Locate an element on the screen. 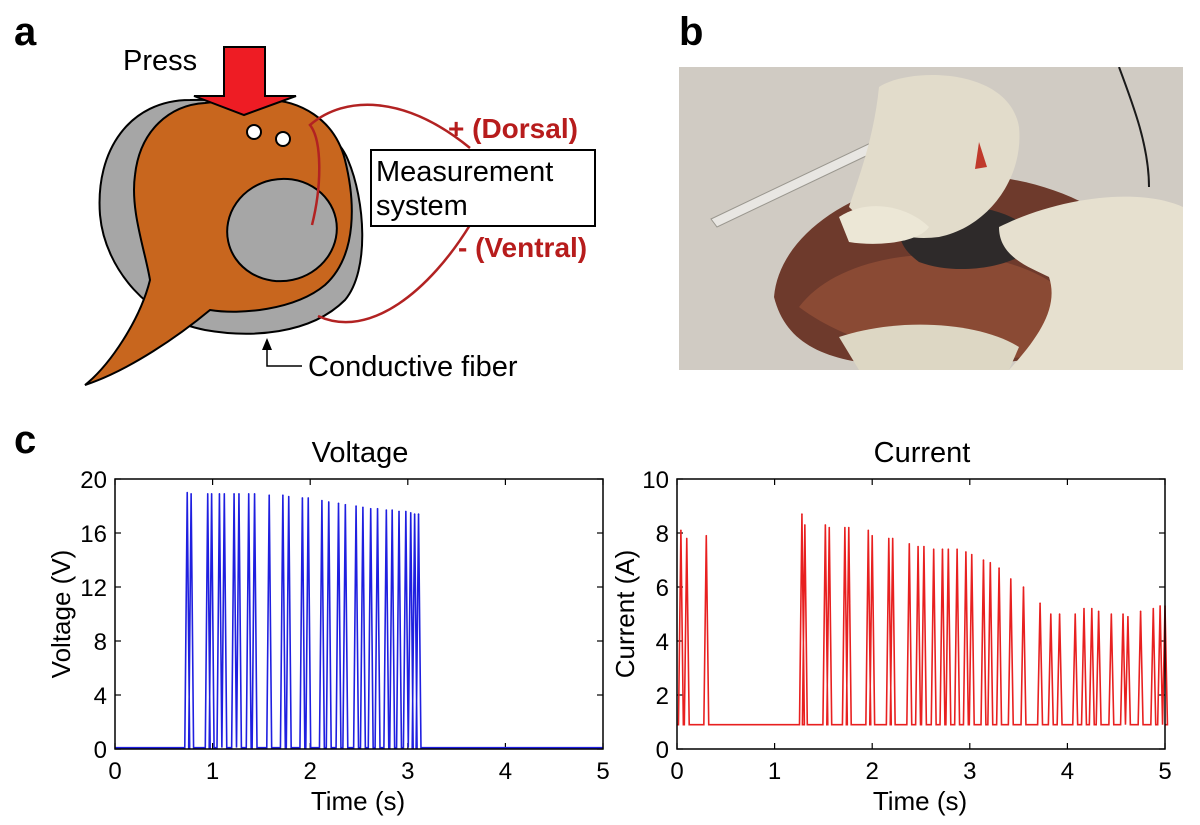 The height and width of the screenshot is (825, 1200). current-y-tick-label: 10 is located at coordinates (655, 480).